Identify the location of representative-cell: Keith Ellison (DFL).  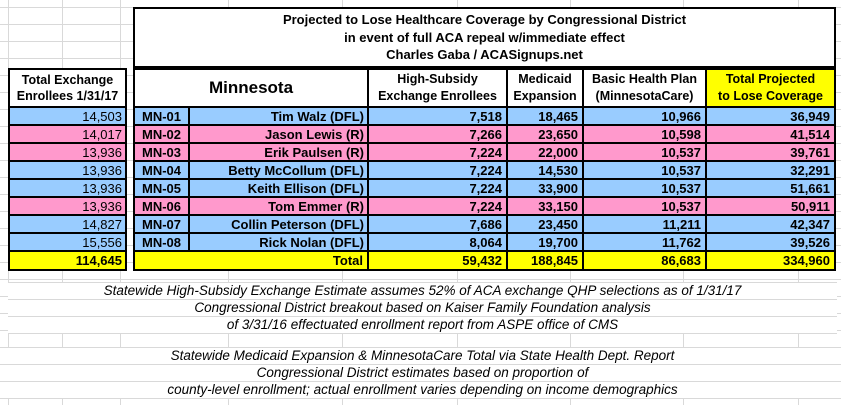
(279, 189).